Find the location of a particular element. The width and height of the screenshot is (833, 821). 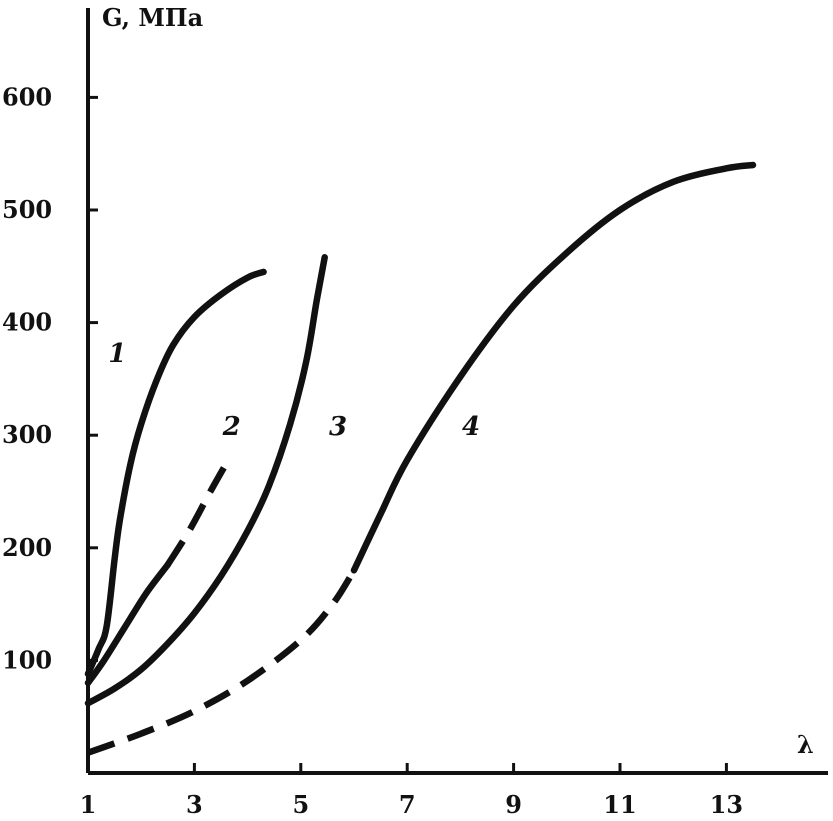

x-tick-label: 1 is located at coordinates (88, 804).